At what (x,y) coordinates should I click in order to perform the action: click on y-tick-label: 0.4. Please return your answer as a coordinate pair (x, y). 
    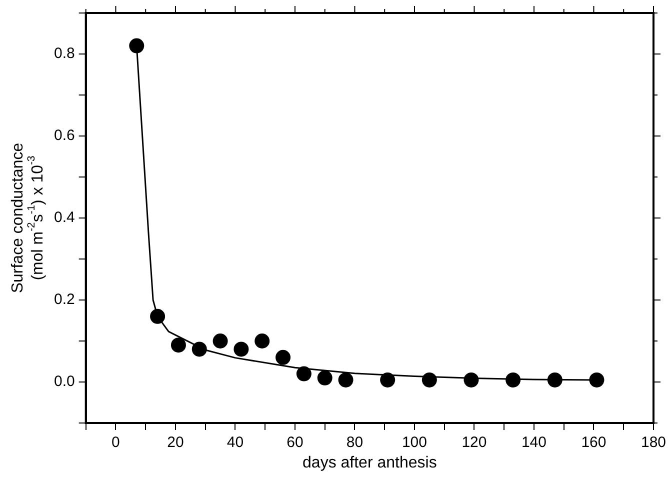
    Looking at the image, I should click on (64, 217).